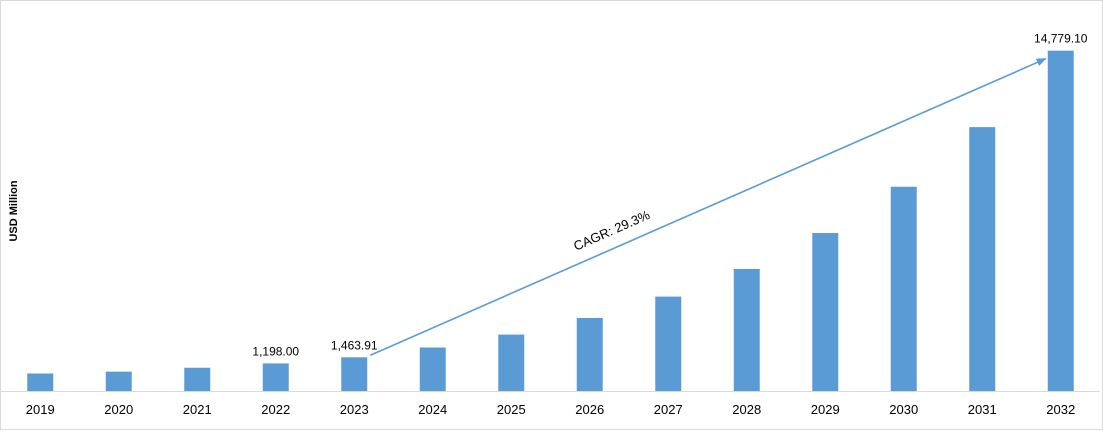 The image size is (1103, 444). I want to click on bar-2022, so click(275, 377).